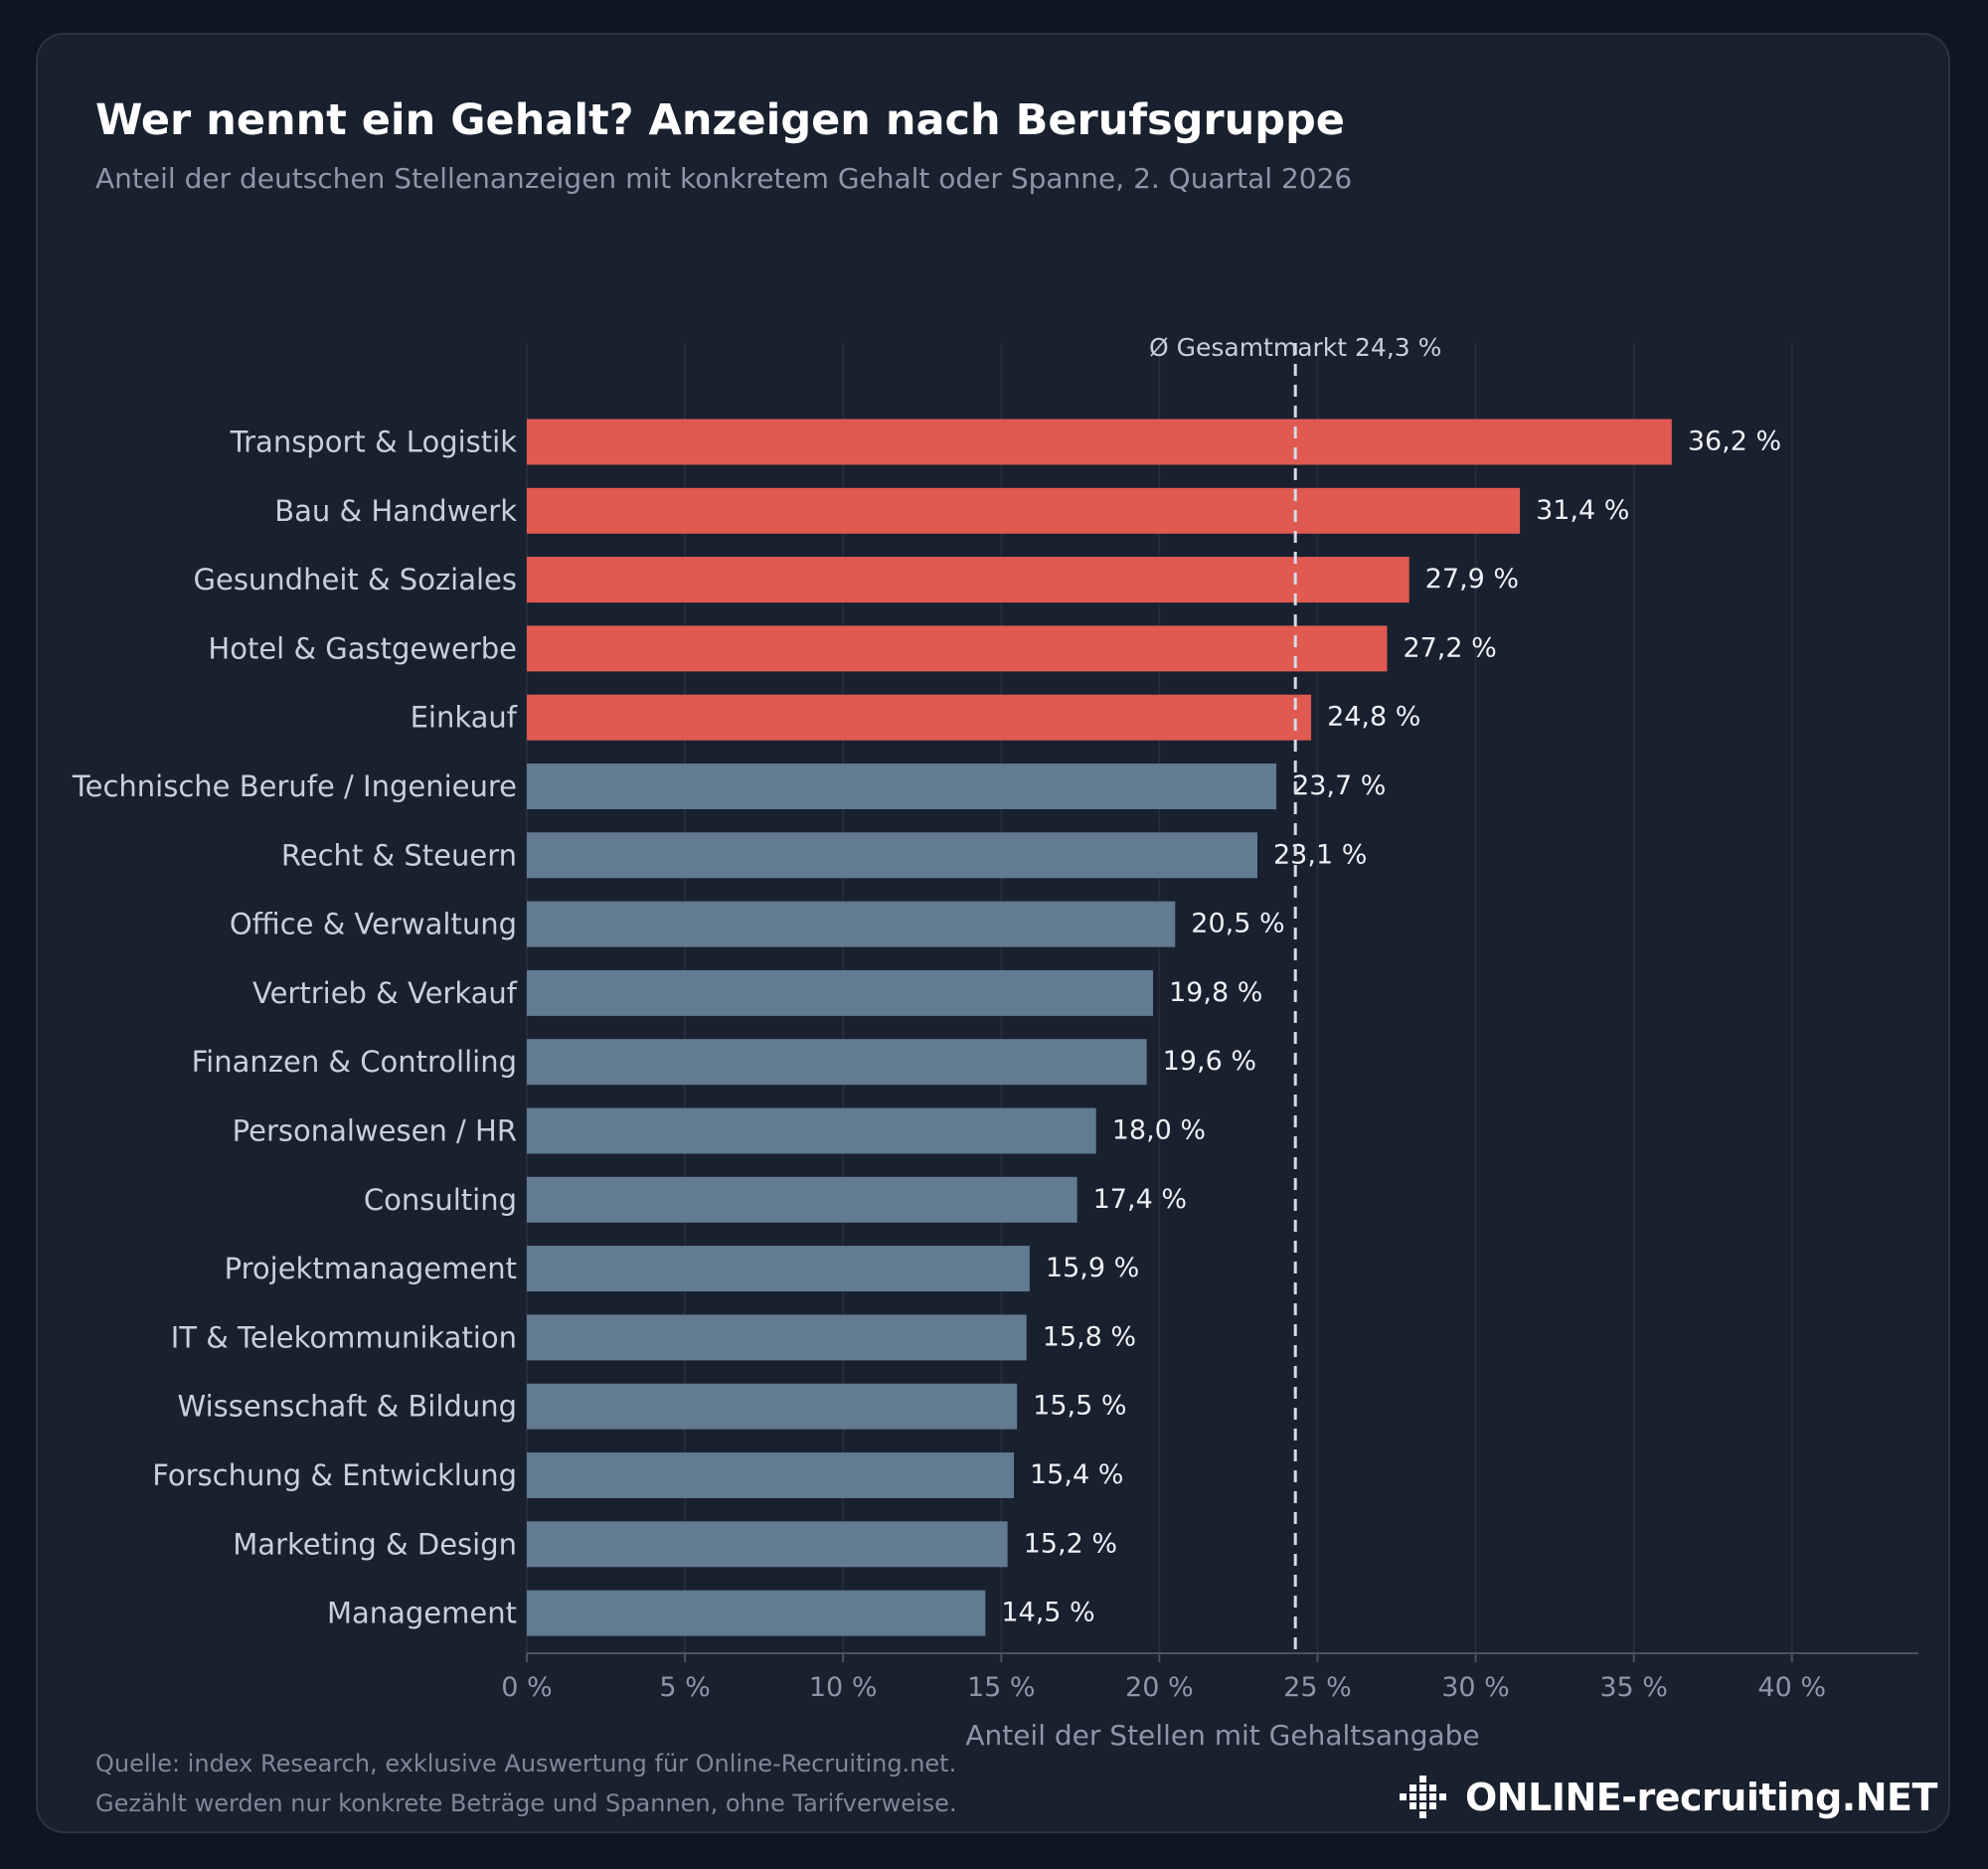  I want to click on x-tick-label: 10 %, so click(843, 1687).